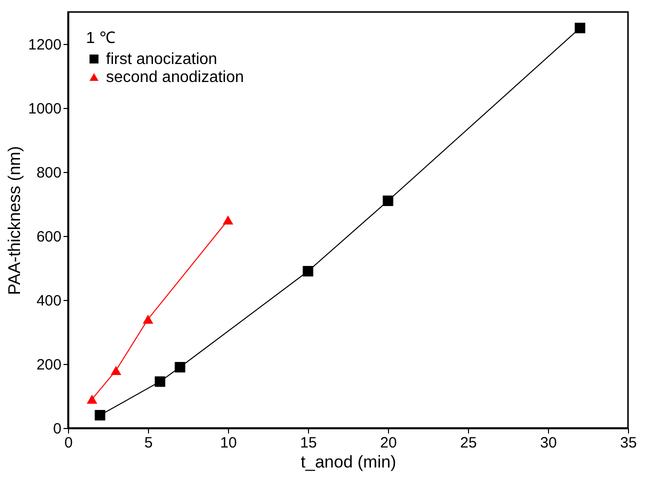 This screenshot has width=671, height=494. What do you see at coordinates (348, 462) in the screenshot?
I see `x-axis-title: t_anod (min)` at bounding box center [348, 462].